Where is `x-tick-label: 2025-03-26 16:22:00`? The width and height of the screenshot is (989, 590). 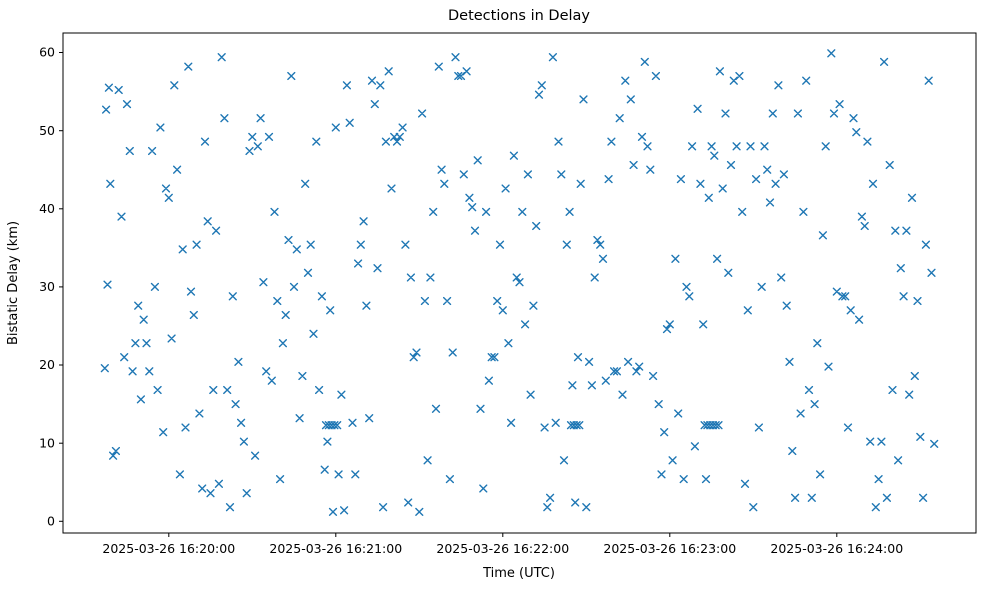
x-tick-label: 2025-03-26 16:22:00 is located at coordinates (502, 548).